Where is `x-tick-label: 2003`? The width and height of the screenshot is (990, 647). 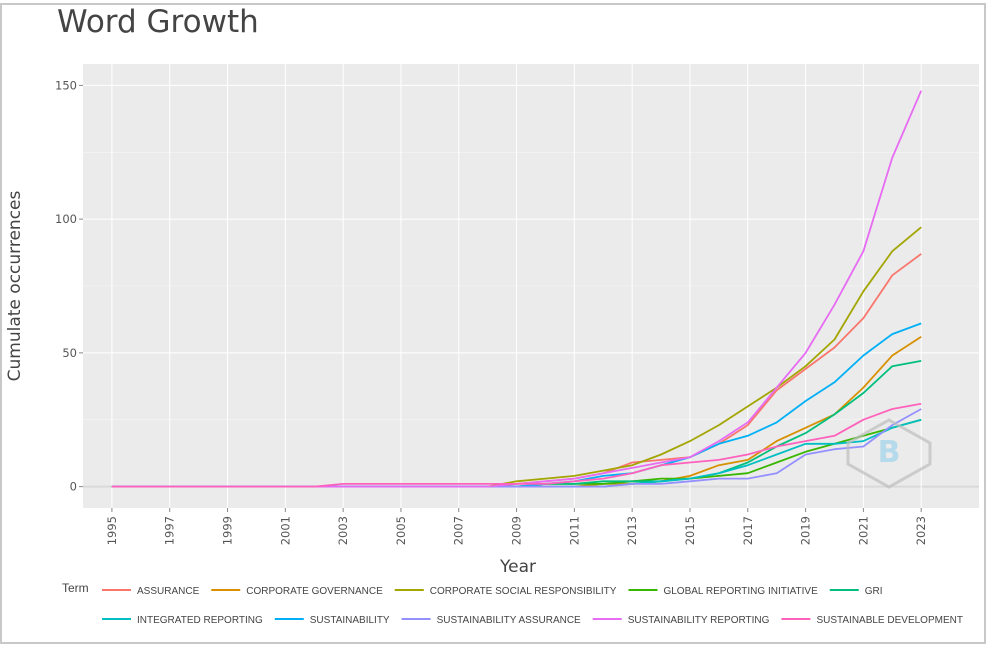
x-tick-label: 2003 is located at coordinates (343, 530).